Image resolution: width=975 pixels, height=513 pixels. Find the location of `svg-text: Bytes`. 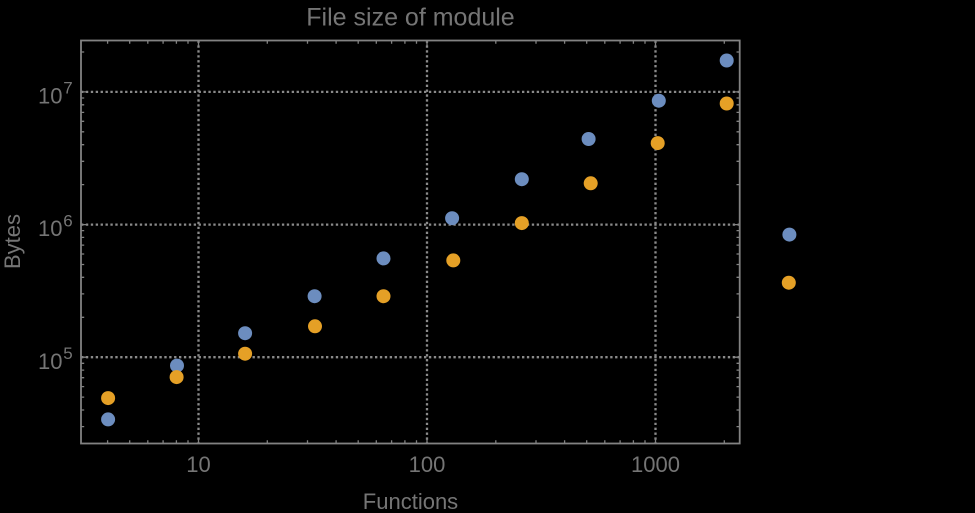

svg-text: Bytes is located at coordinates (12, 241).